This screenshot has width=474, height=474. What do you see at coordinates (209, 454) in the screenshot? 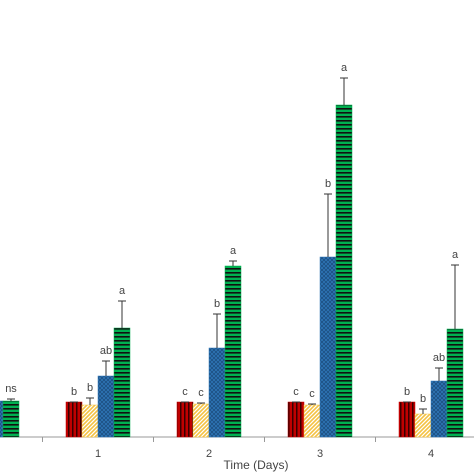
I see `x-tick-label: 2` at bounding box center [209, 454].